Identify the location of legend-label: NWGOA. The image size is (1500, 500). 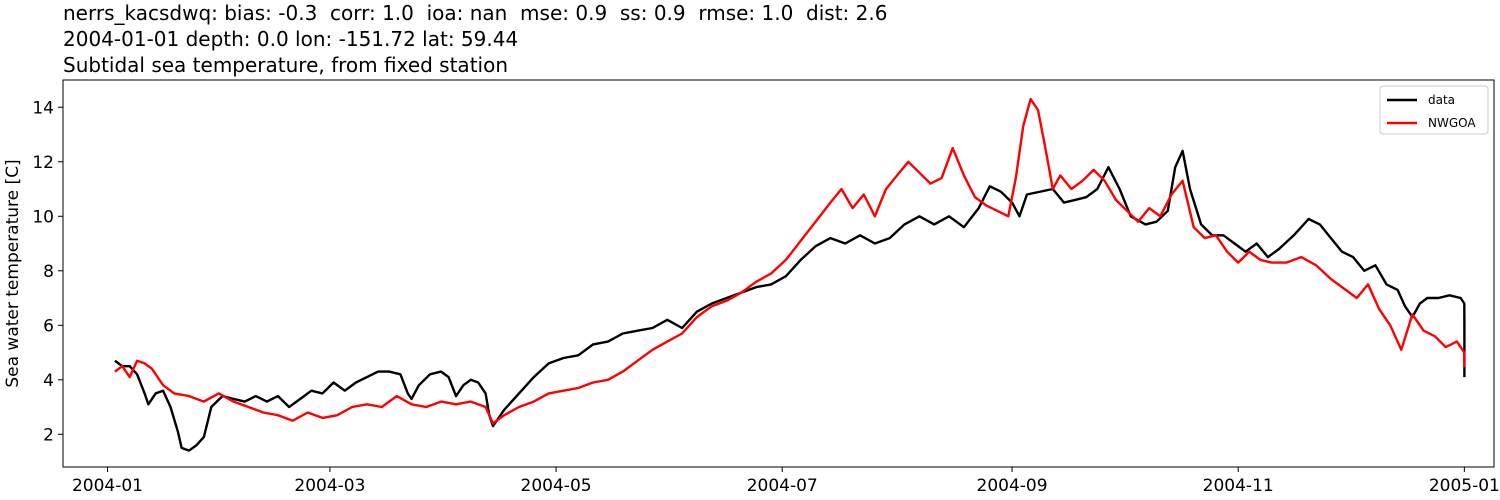
(1452, 123).